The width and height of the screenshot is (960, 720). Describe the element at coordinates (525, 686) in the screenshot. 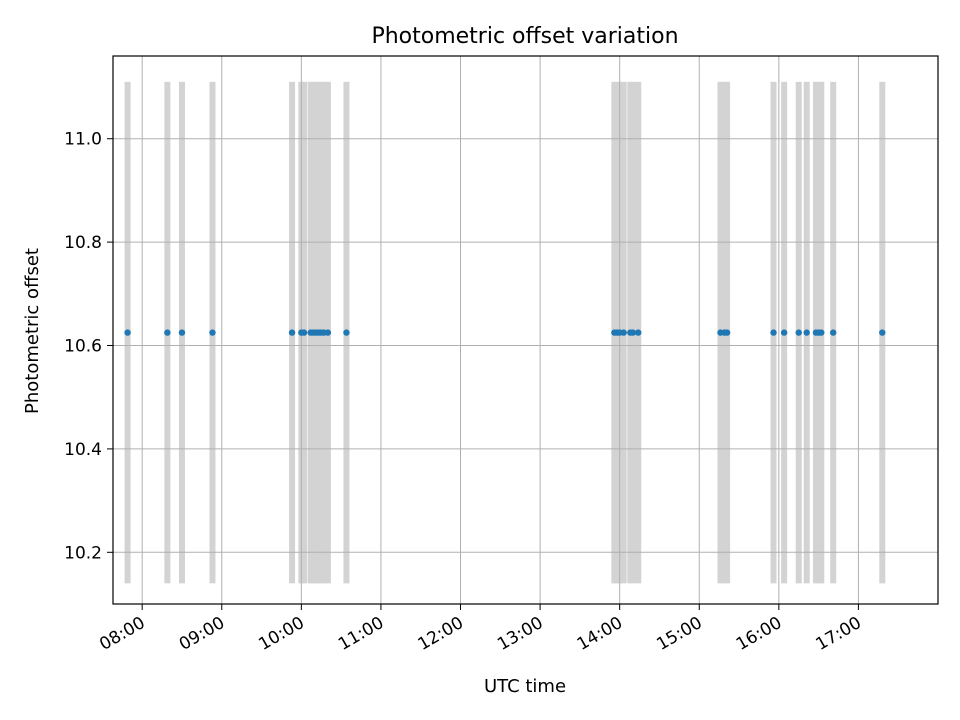

I see `x-axis-label: UTC time` at that location.